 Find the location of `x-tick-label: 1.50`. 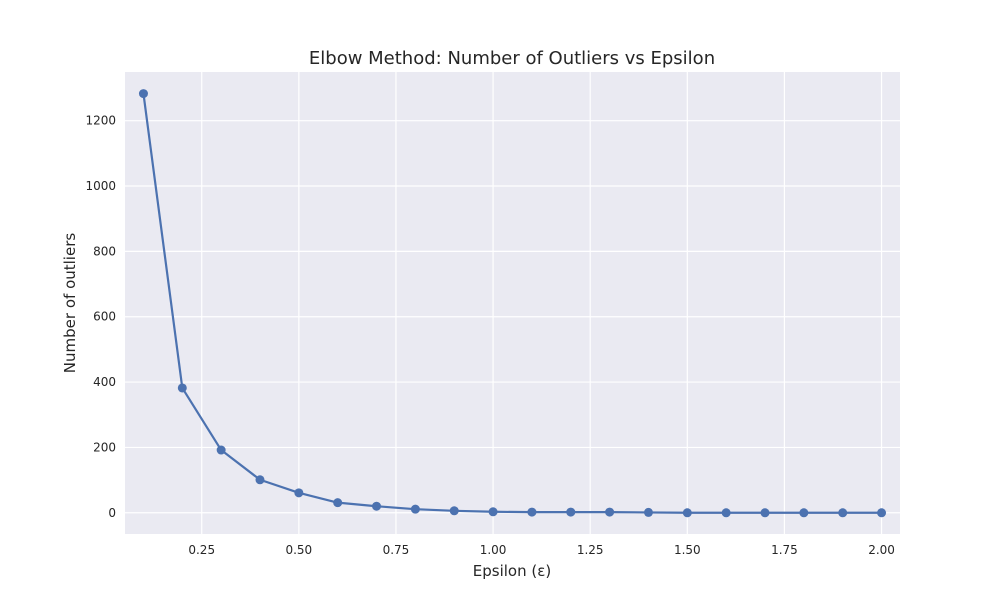

x-tick-label: 1.50 is located at coordinates (687, 550).